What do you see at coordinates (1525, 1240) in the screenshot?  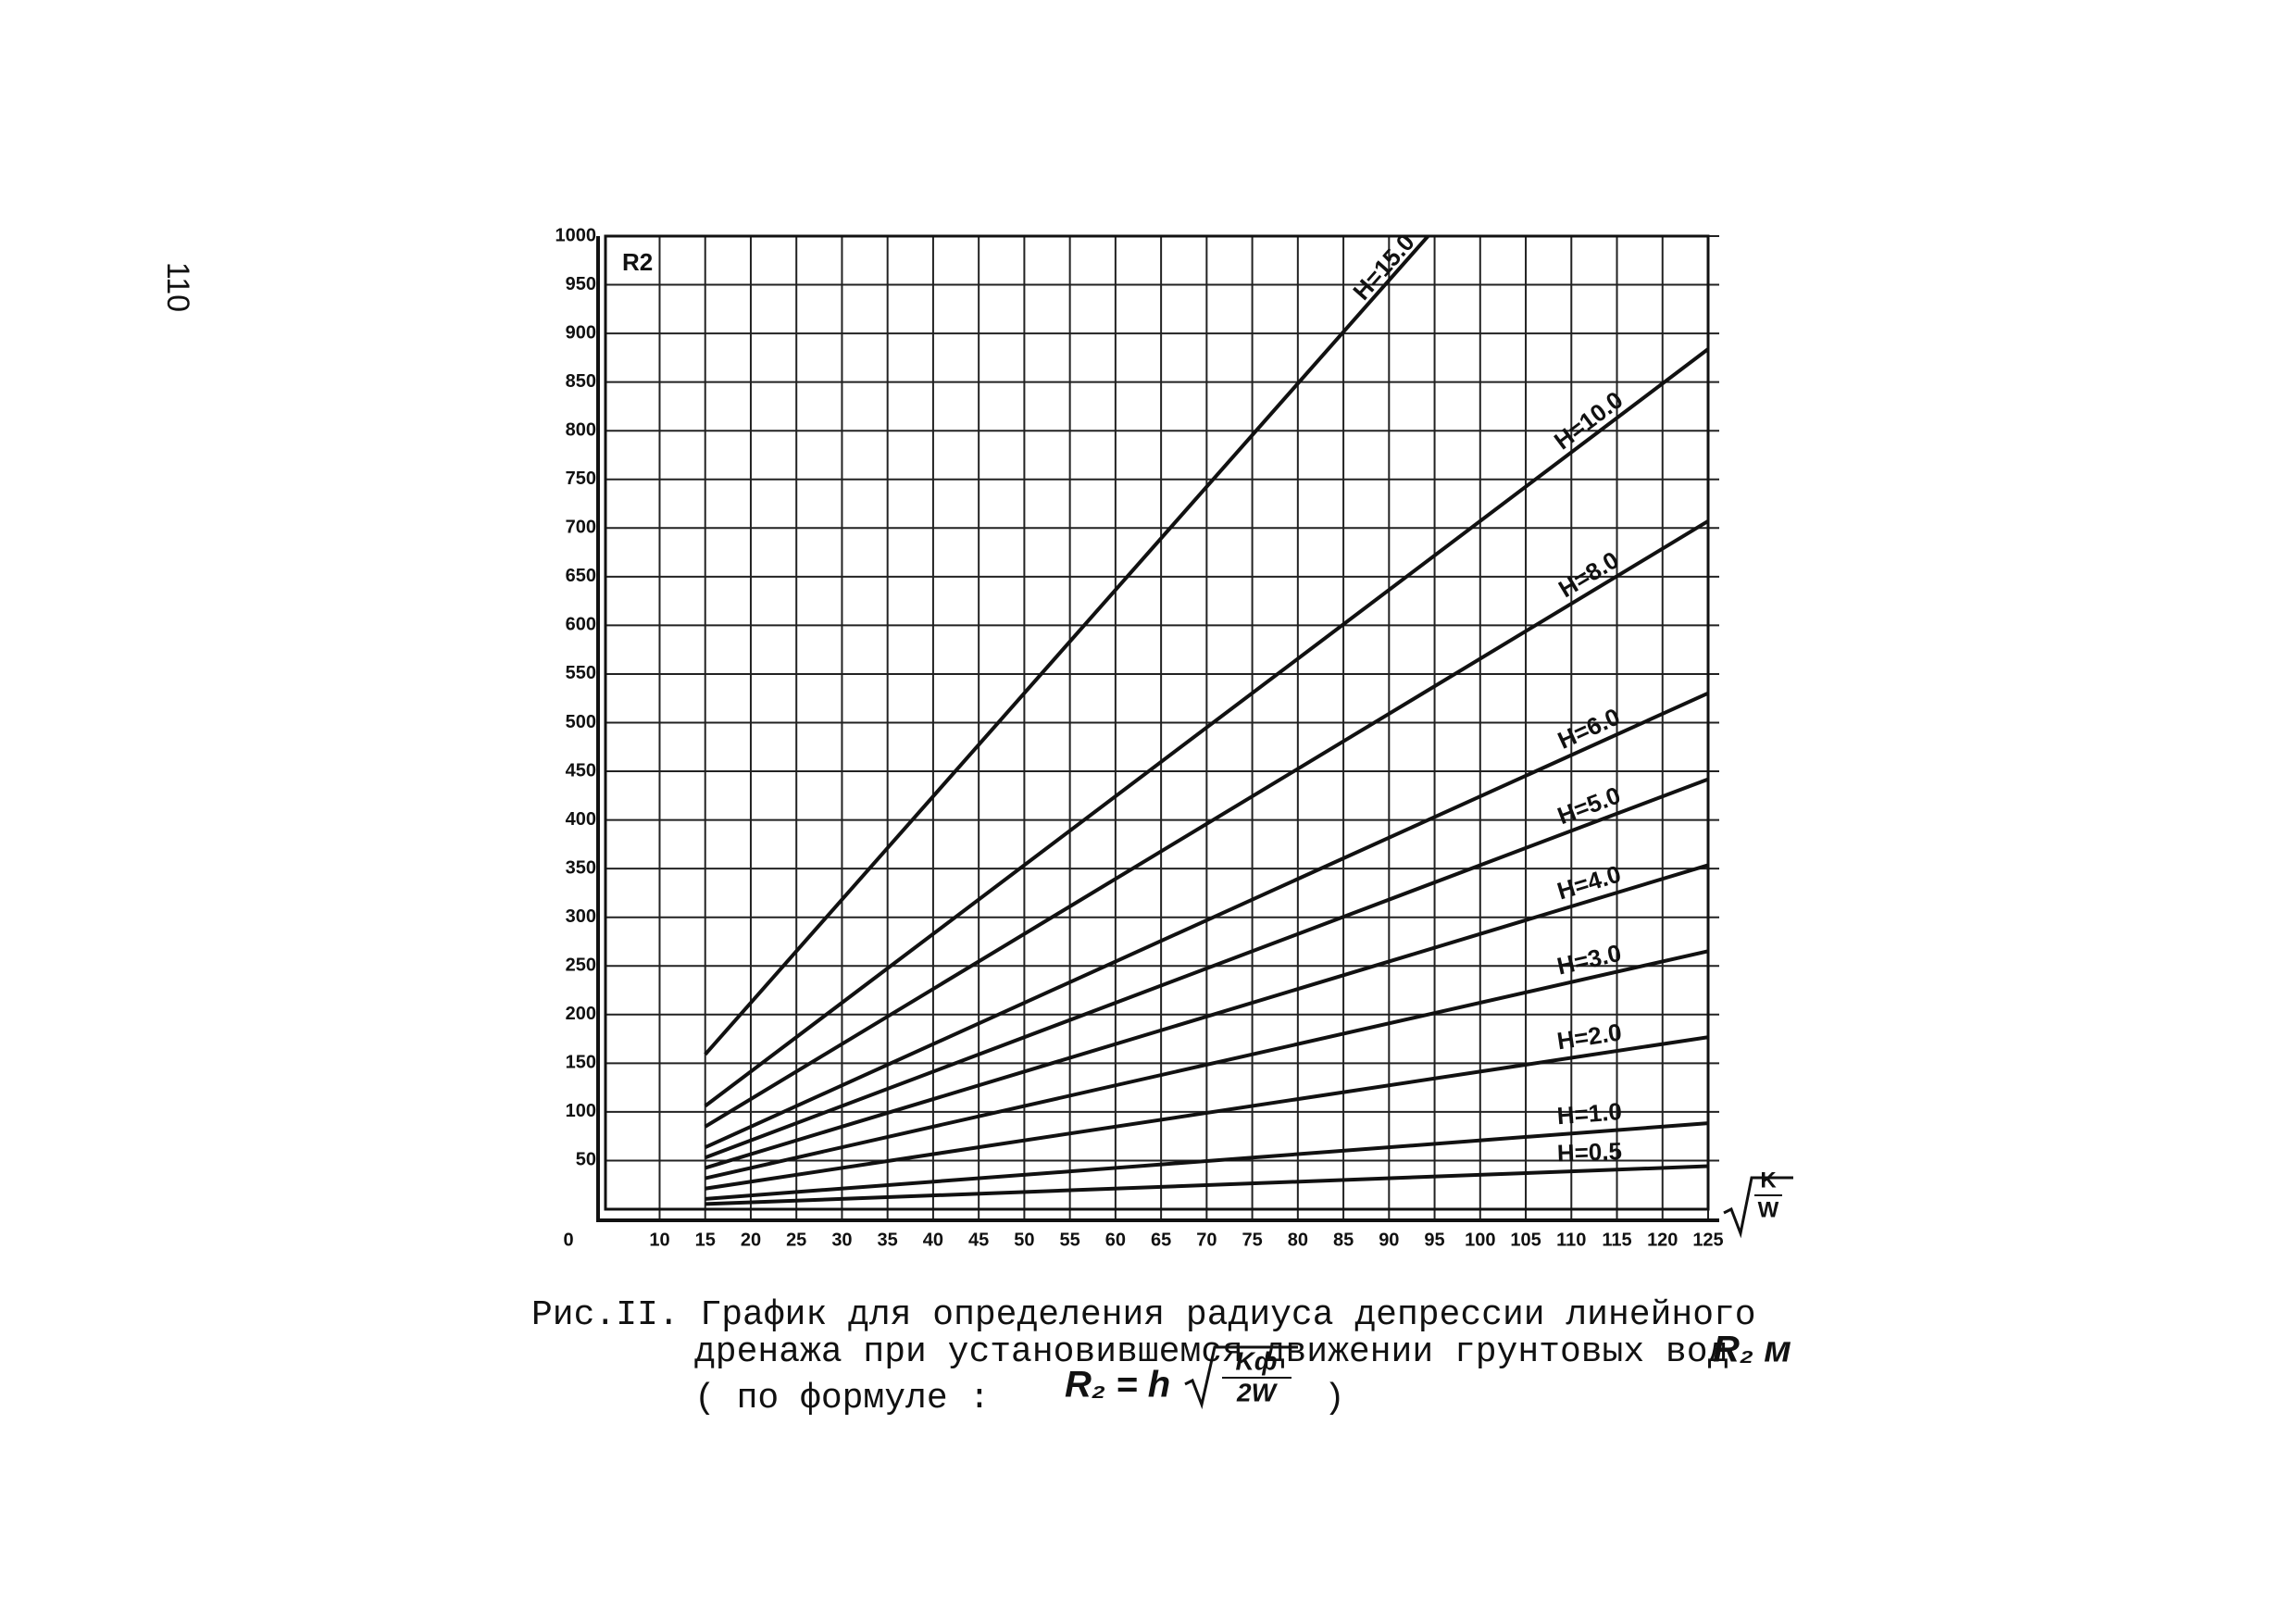 I see `x-tick-label: 105` at bounding box center [1525, 1240].